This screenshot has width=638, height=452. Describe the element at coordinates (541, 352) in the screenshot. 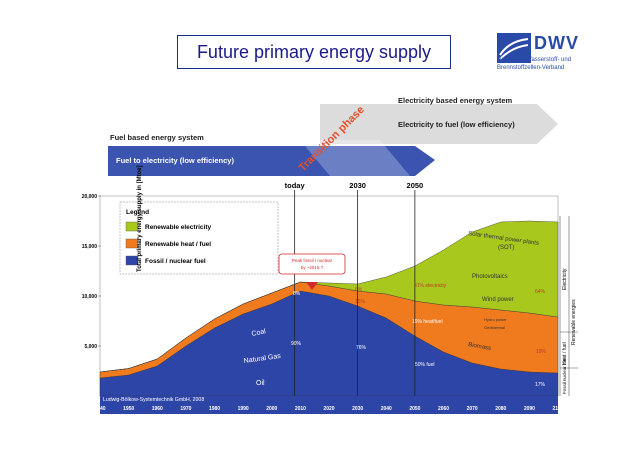

I see `pct-19: 19%` at that location.